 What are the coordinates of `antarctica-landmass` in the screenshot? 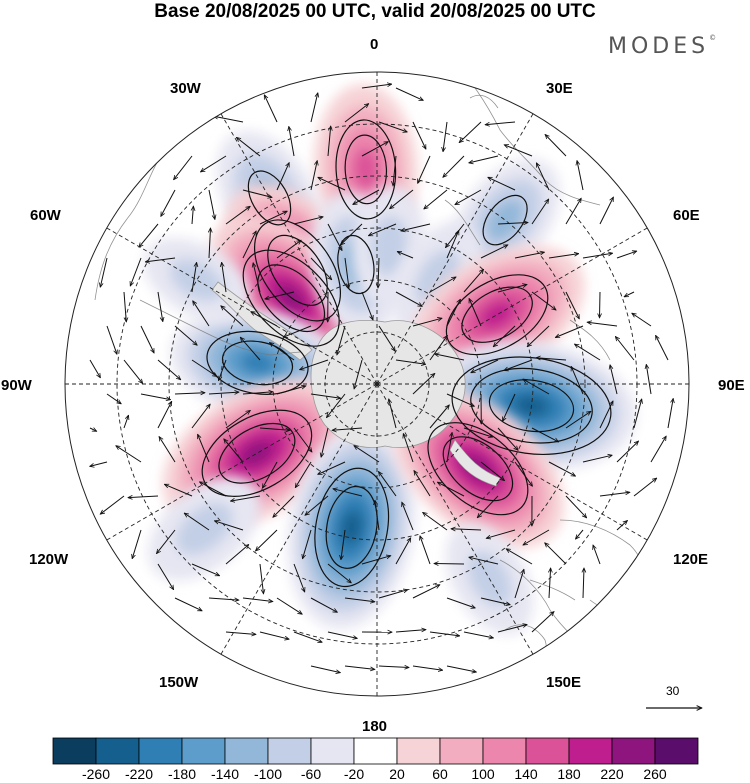 It's located at (356, 384).